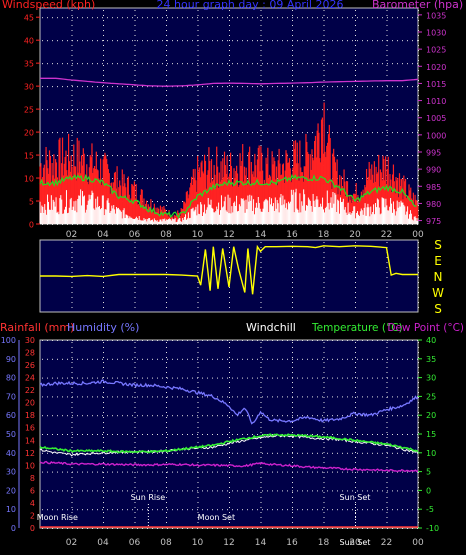 Image resolution: width=466 pixels, height=555 pixels. What do you see at coordinates (32, 503) in the screenshot?
I see `rainfall-tick-label: 4` at bounding box center [32, 503].